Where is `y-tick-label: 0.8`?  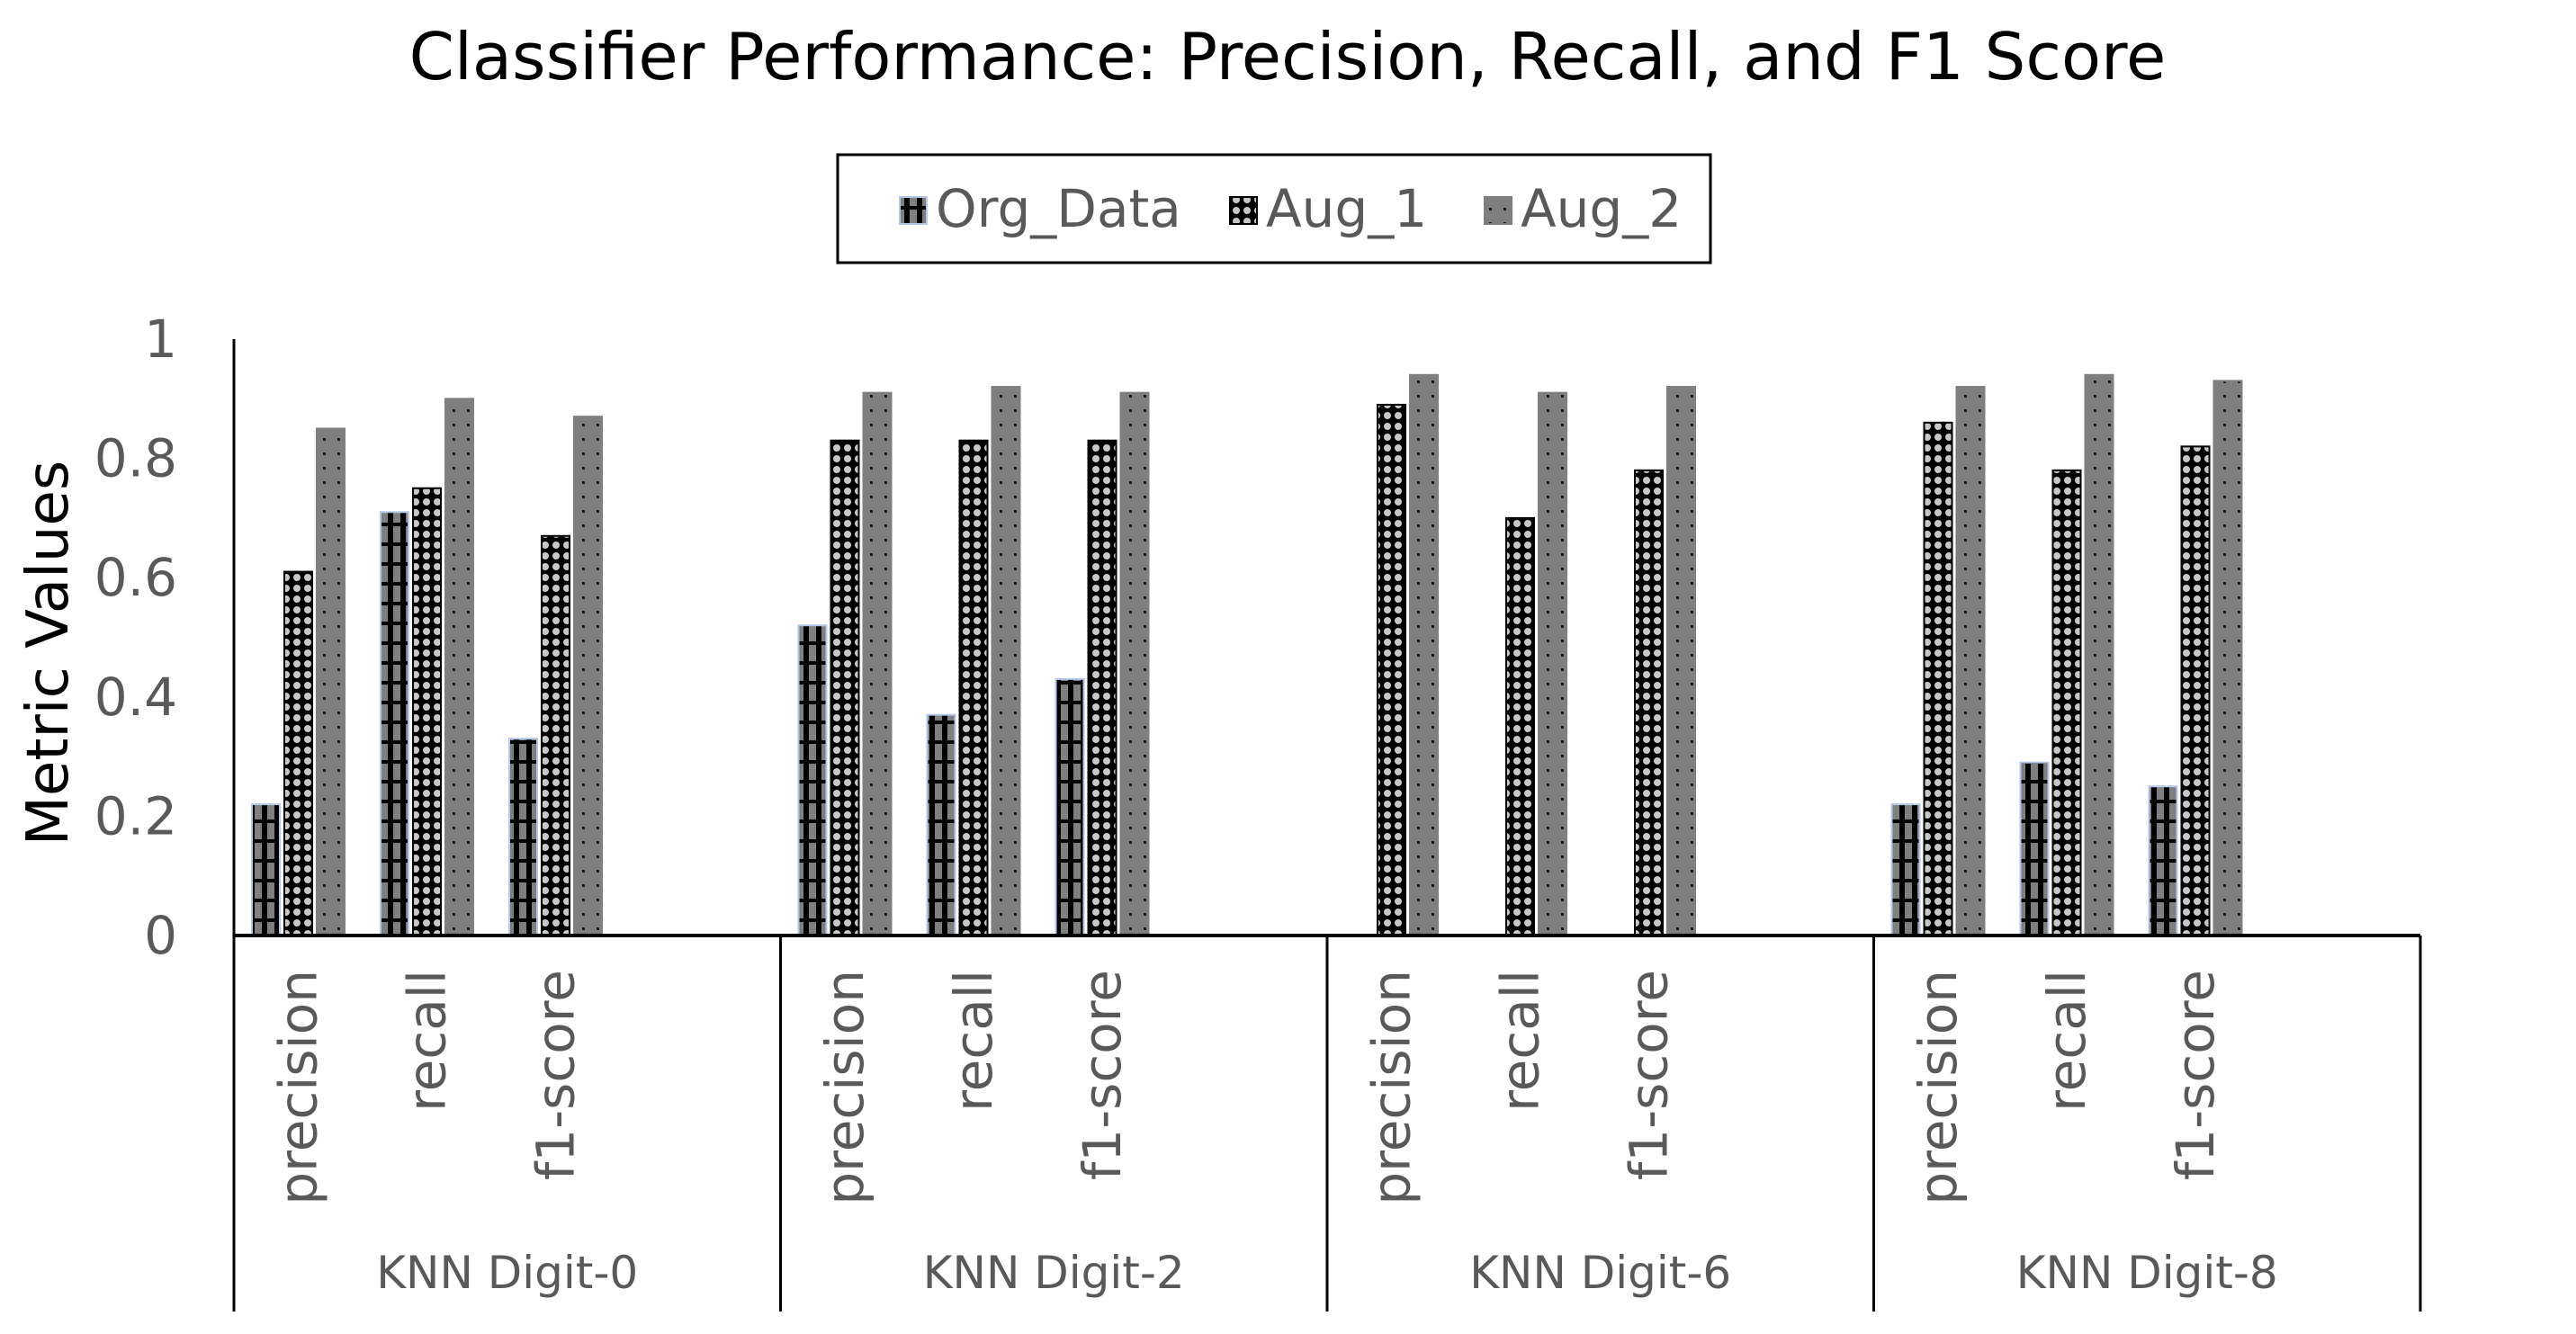
y-tick-label: 0.8 is located at coordinates (136, 458).